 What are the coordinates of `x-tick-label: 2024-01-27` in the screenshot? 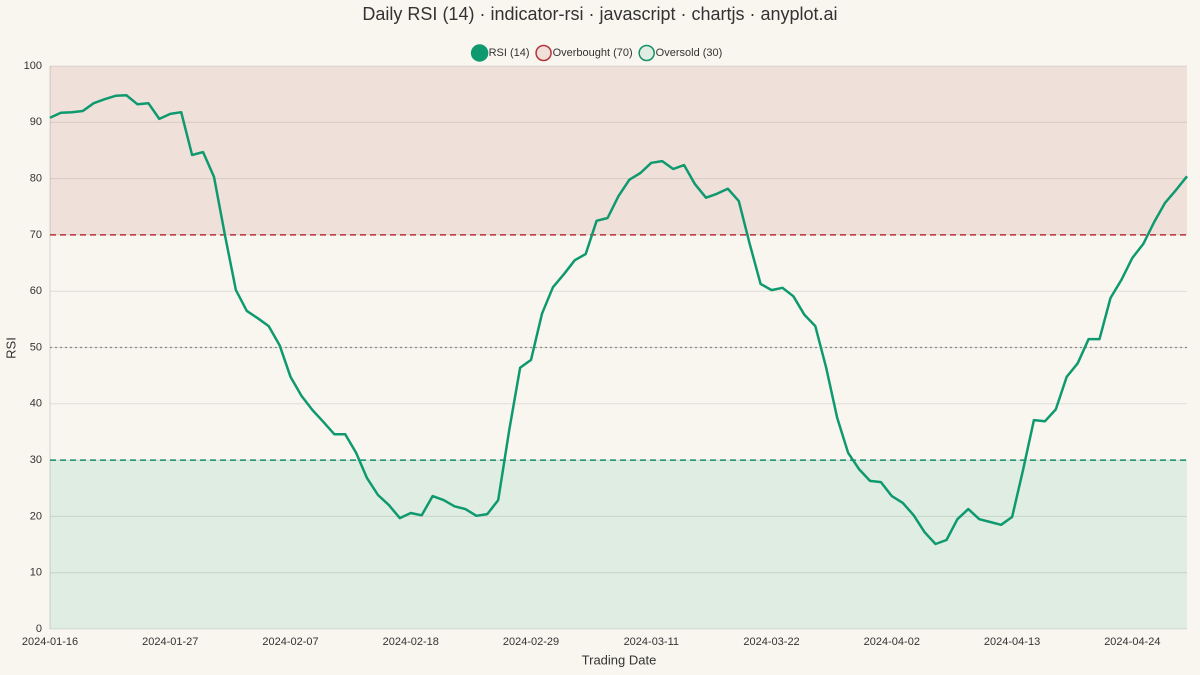 It's located at (170, 642).